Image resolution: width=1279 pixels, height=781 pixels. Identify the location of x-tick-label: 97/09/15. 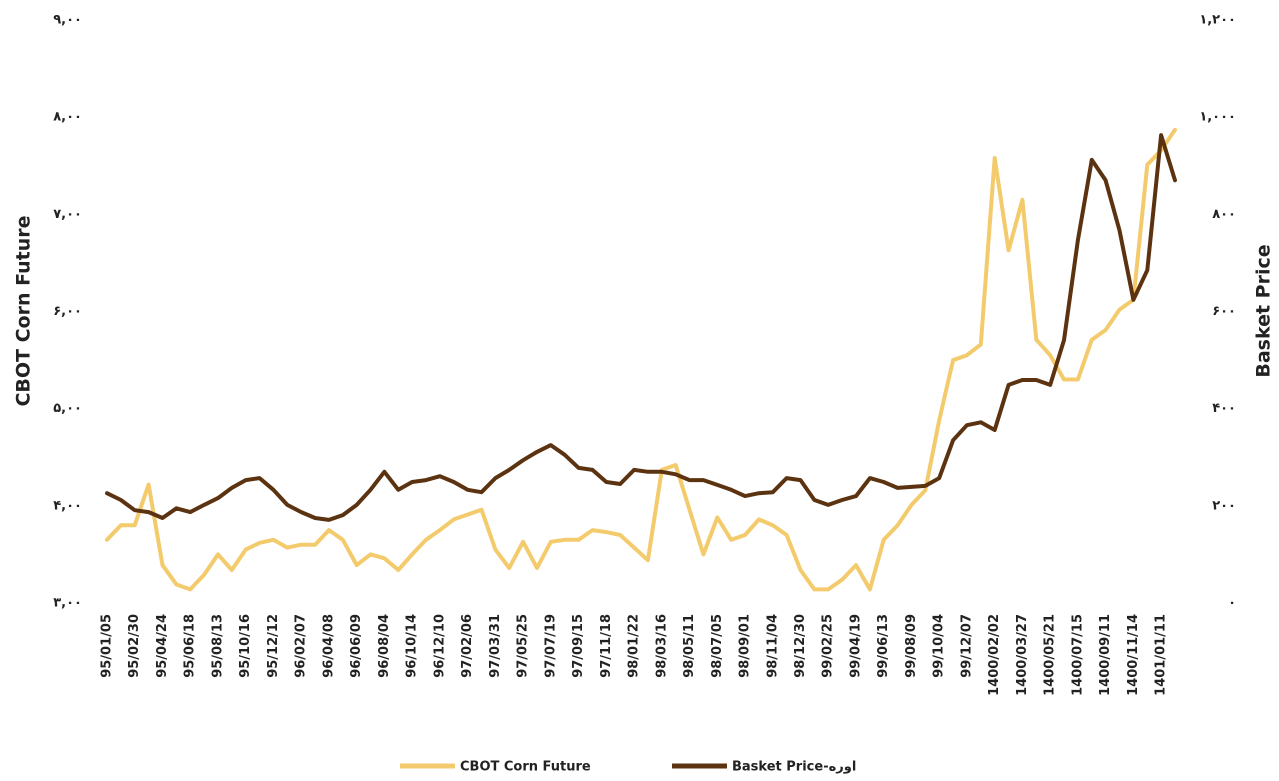
(578, 646).